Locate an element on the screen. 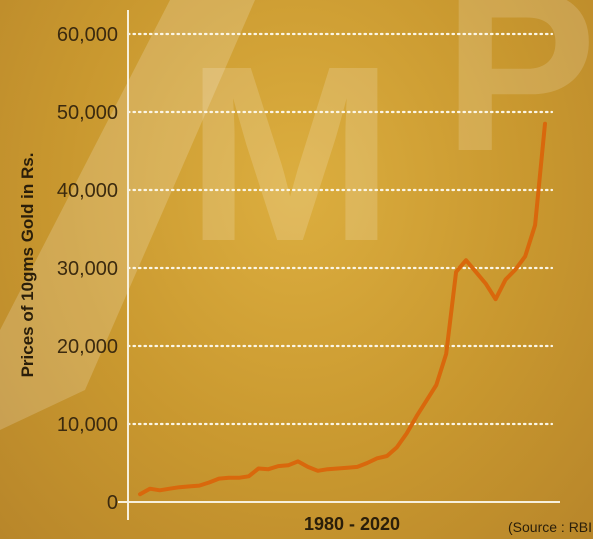  x-axis-title: 1980 - 2020 is located at coordinates (352, 524).